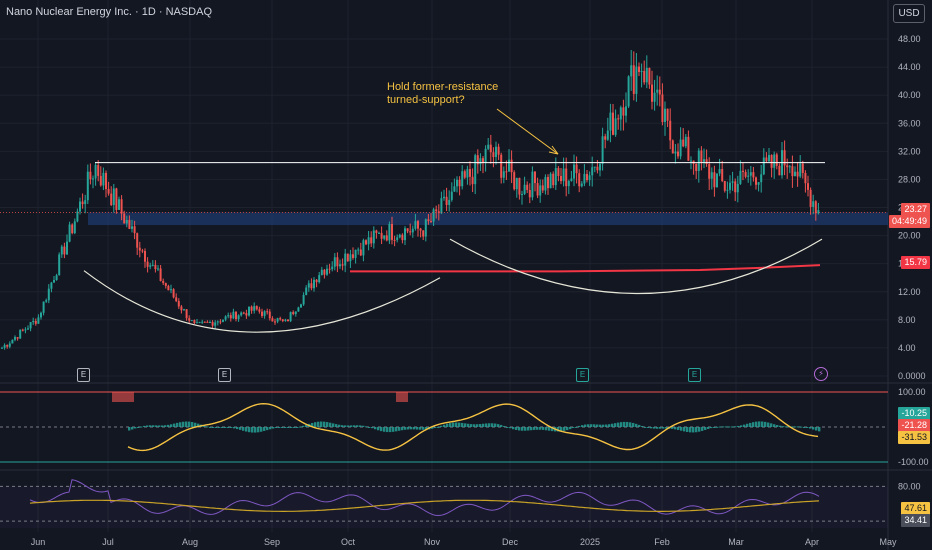 Image resolution: width=932 pixels, height=550 pixels. I want to click on currency-button: USD, so click(909, 13).